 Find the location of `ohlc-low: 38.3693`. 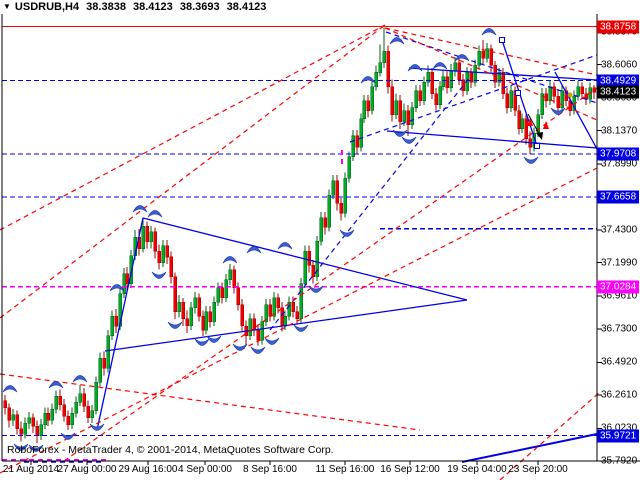

ohlc-low: 38.3693 is located at coordinates (199, 7).